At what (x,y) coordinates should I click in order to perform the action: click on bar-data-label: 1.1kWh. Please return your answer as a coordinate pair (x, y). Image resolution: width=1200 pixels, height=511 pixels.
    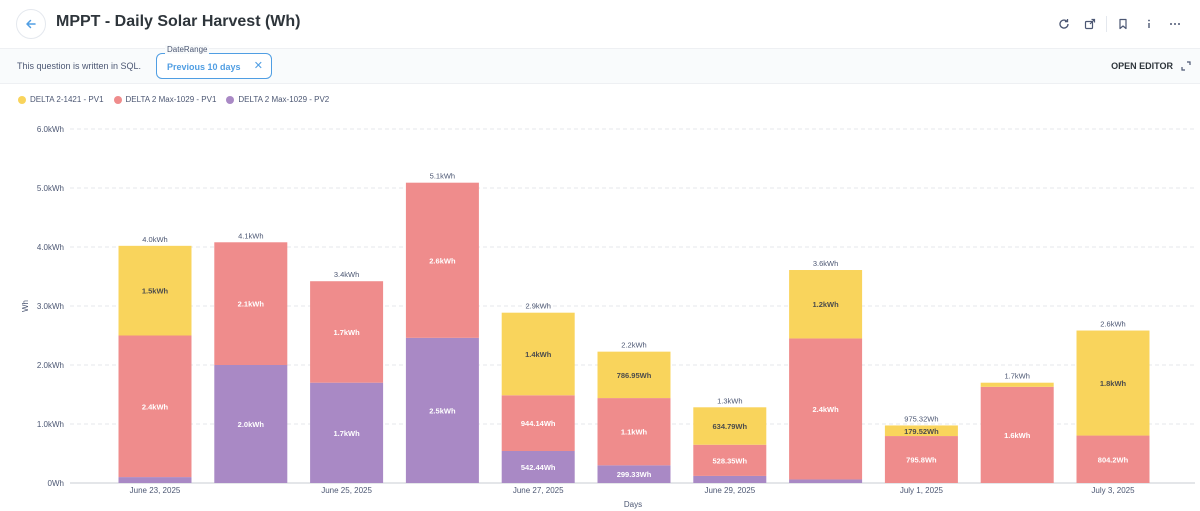
    Looking at the image, I should click on (634, 432).